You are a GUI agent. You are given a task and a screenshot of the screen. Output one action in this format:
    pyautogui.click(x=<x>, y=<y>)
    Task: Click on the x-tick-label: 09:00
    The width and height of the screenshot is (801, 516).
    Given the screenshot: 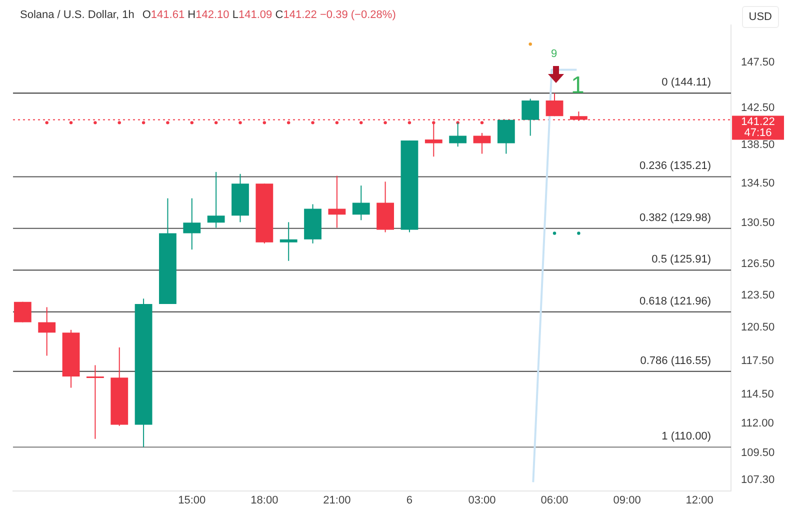 What is the action you would take?
    pyautogui.click(x=627, y=500)
    